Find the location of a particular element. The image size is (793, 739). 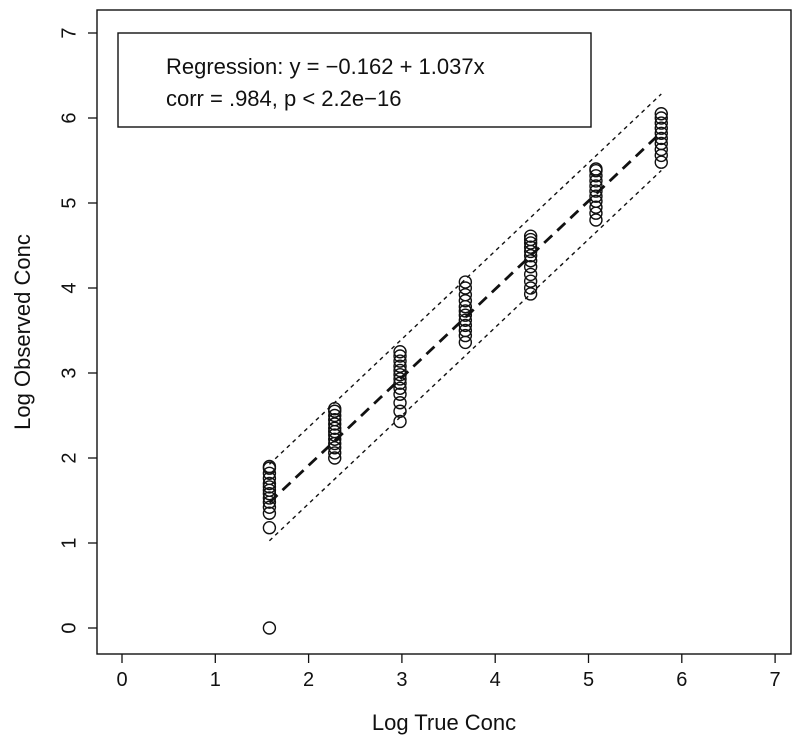

x-axis-title: Log True Conc is located at coordinates (444, 722).